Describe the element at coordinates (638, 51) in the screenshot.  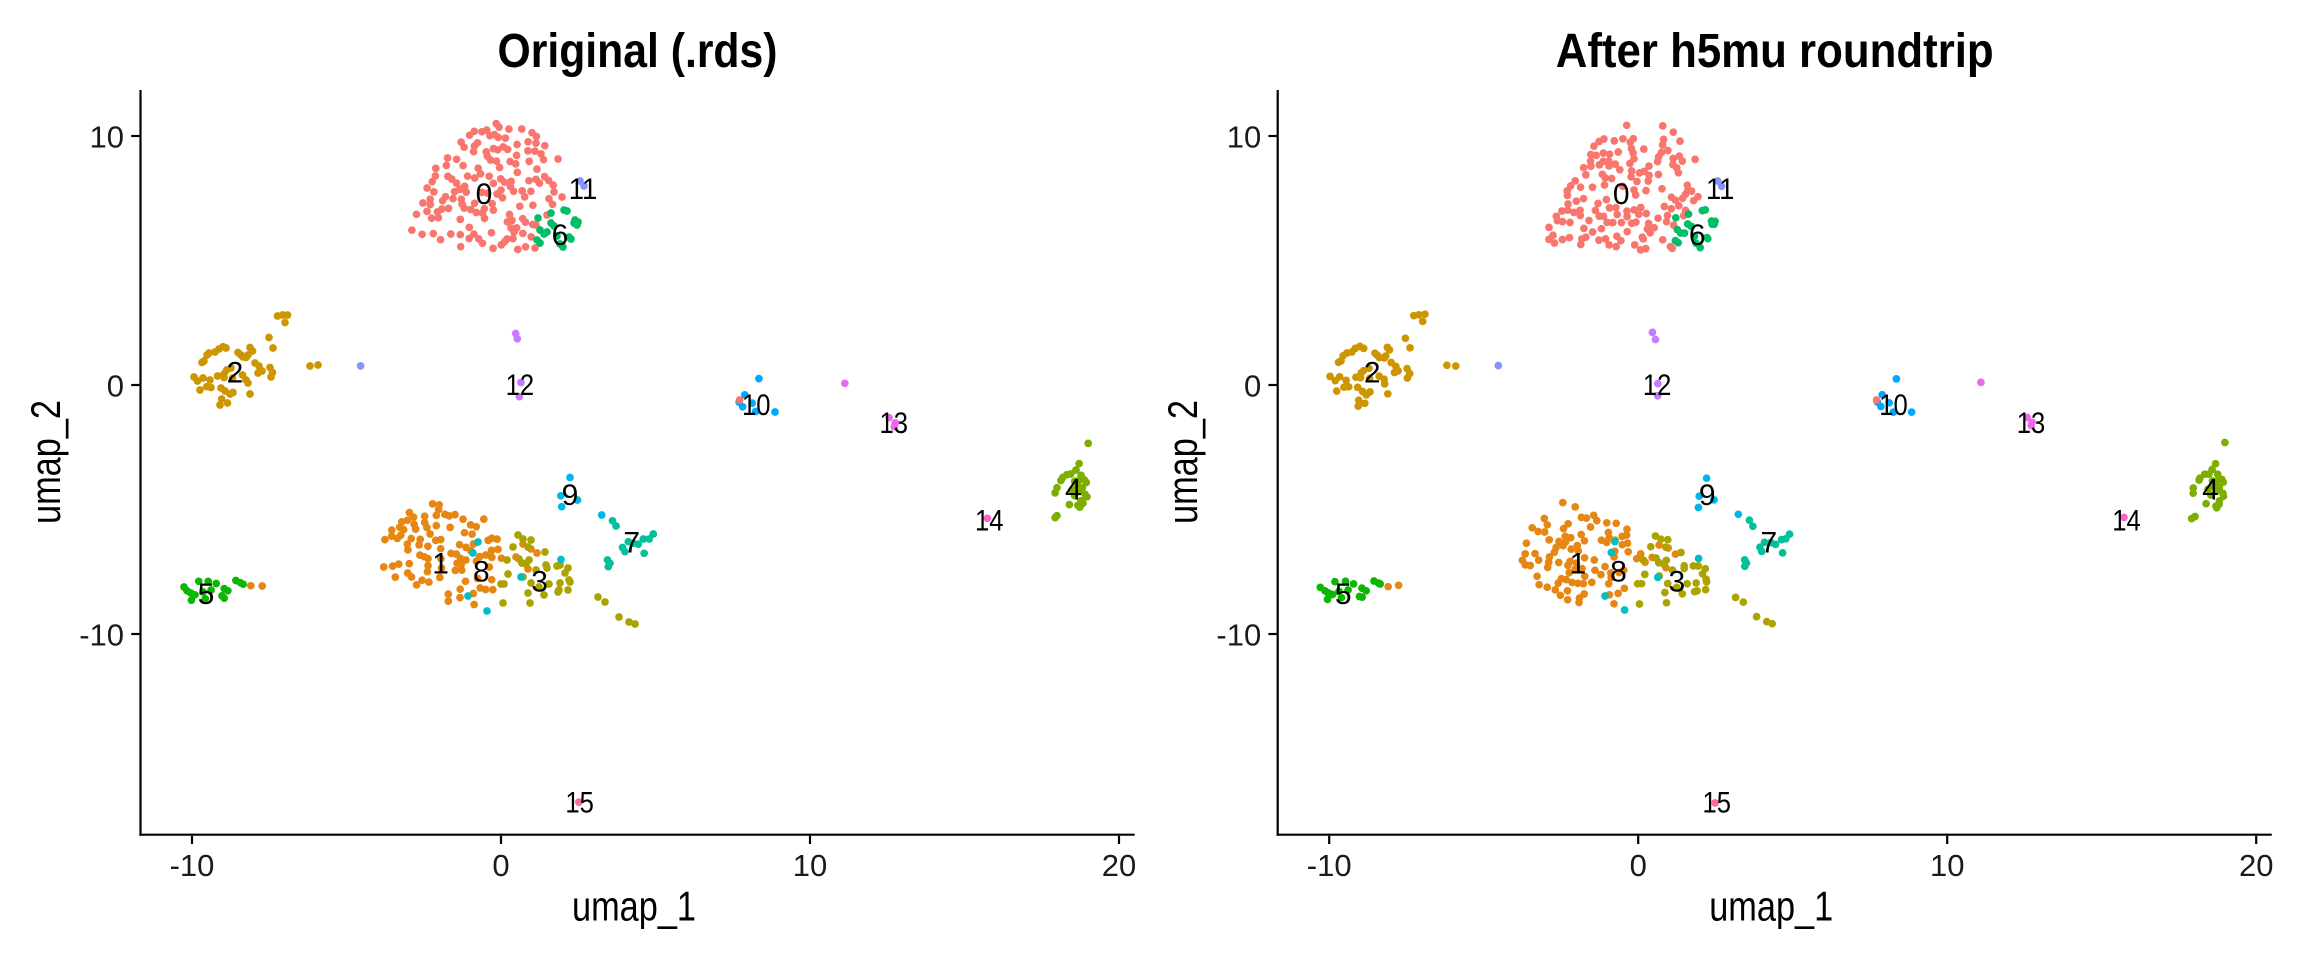
I see `svg-text: Original (.rds)` at that location.